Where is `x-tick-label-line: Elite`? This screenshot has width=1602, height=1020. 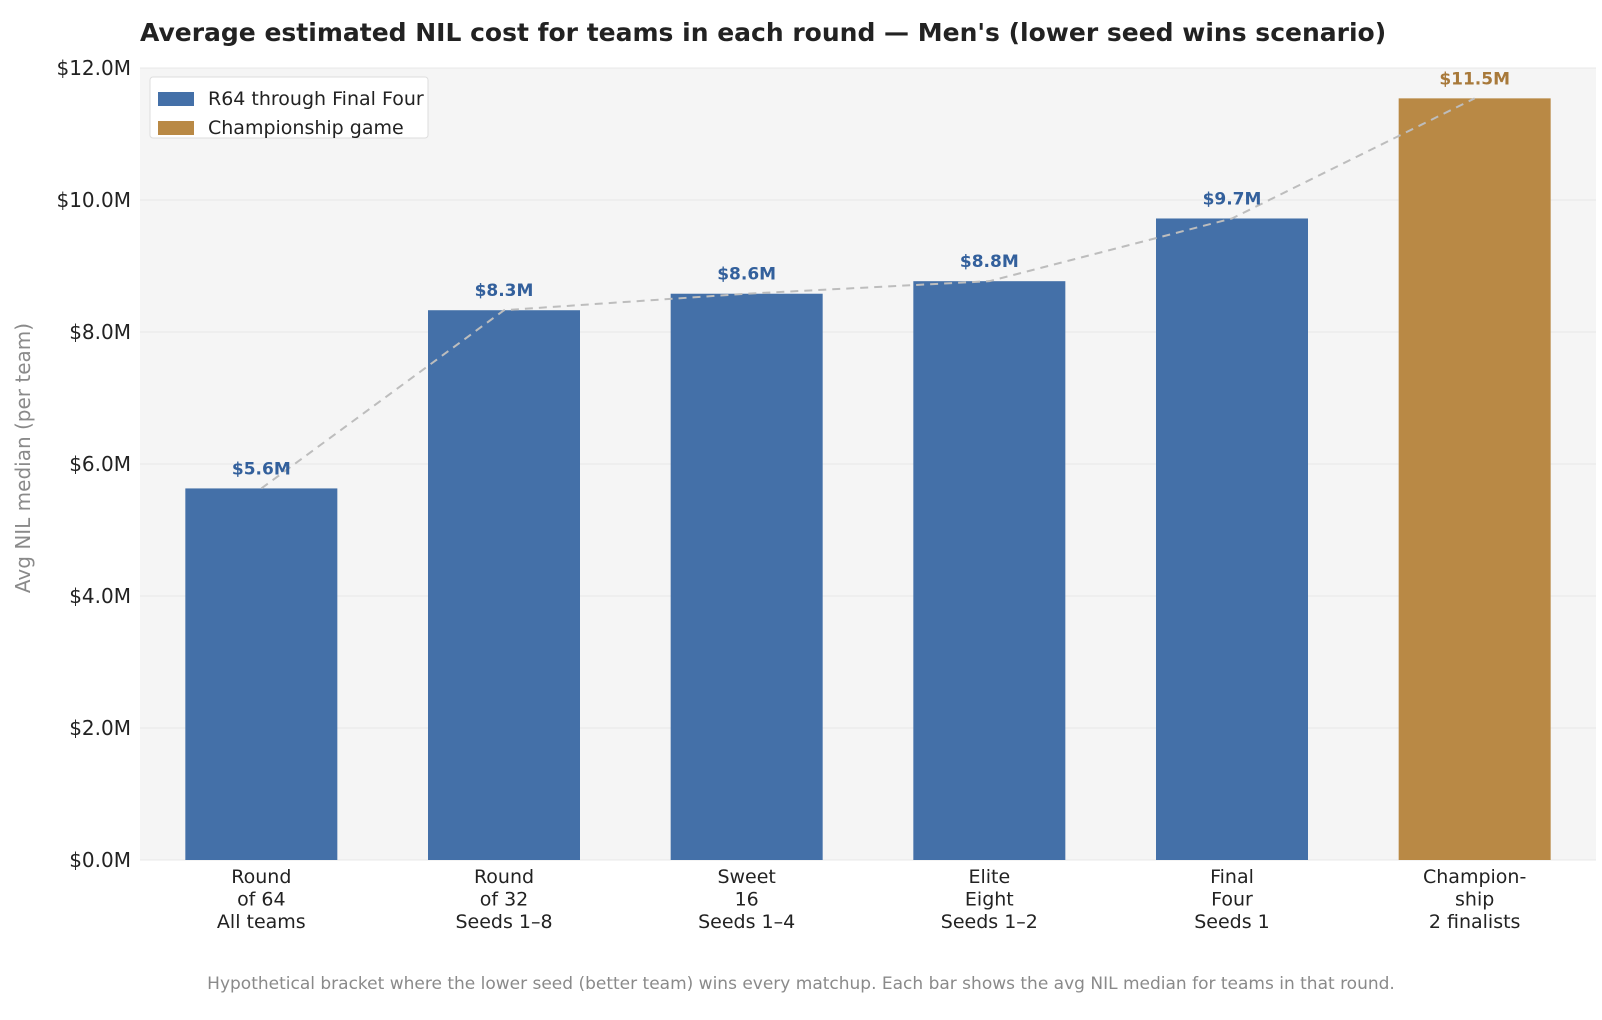 x-tick-label-line: Elite is located at coordinates (989, 877).